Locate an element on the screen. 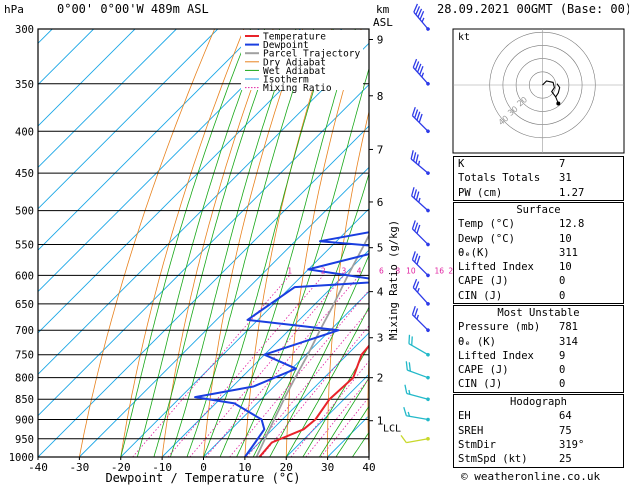  hodograph-trace is located at coordinates (551, 89).